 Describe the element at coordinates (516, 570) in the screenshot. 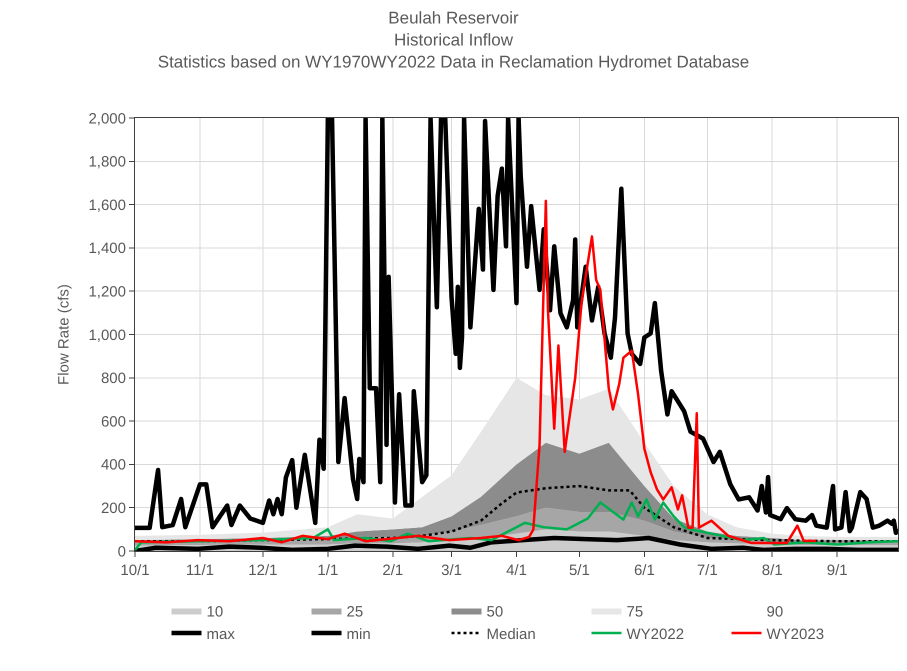

I see `x-tick-label: 4/1` at that location.